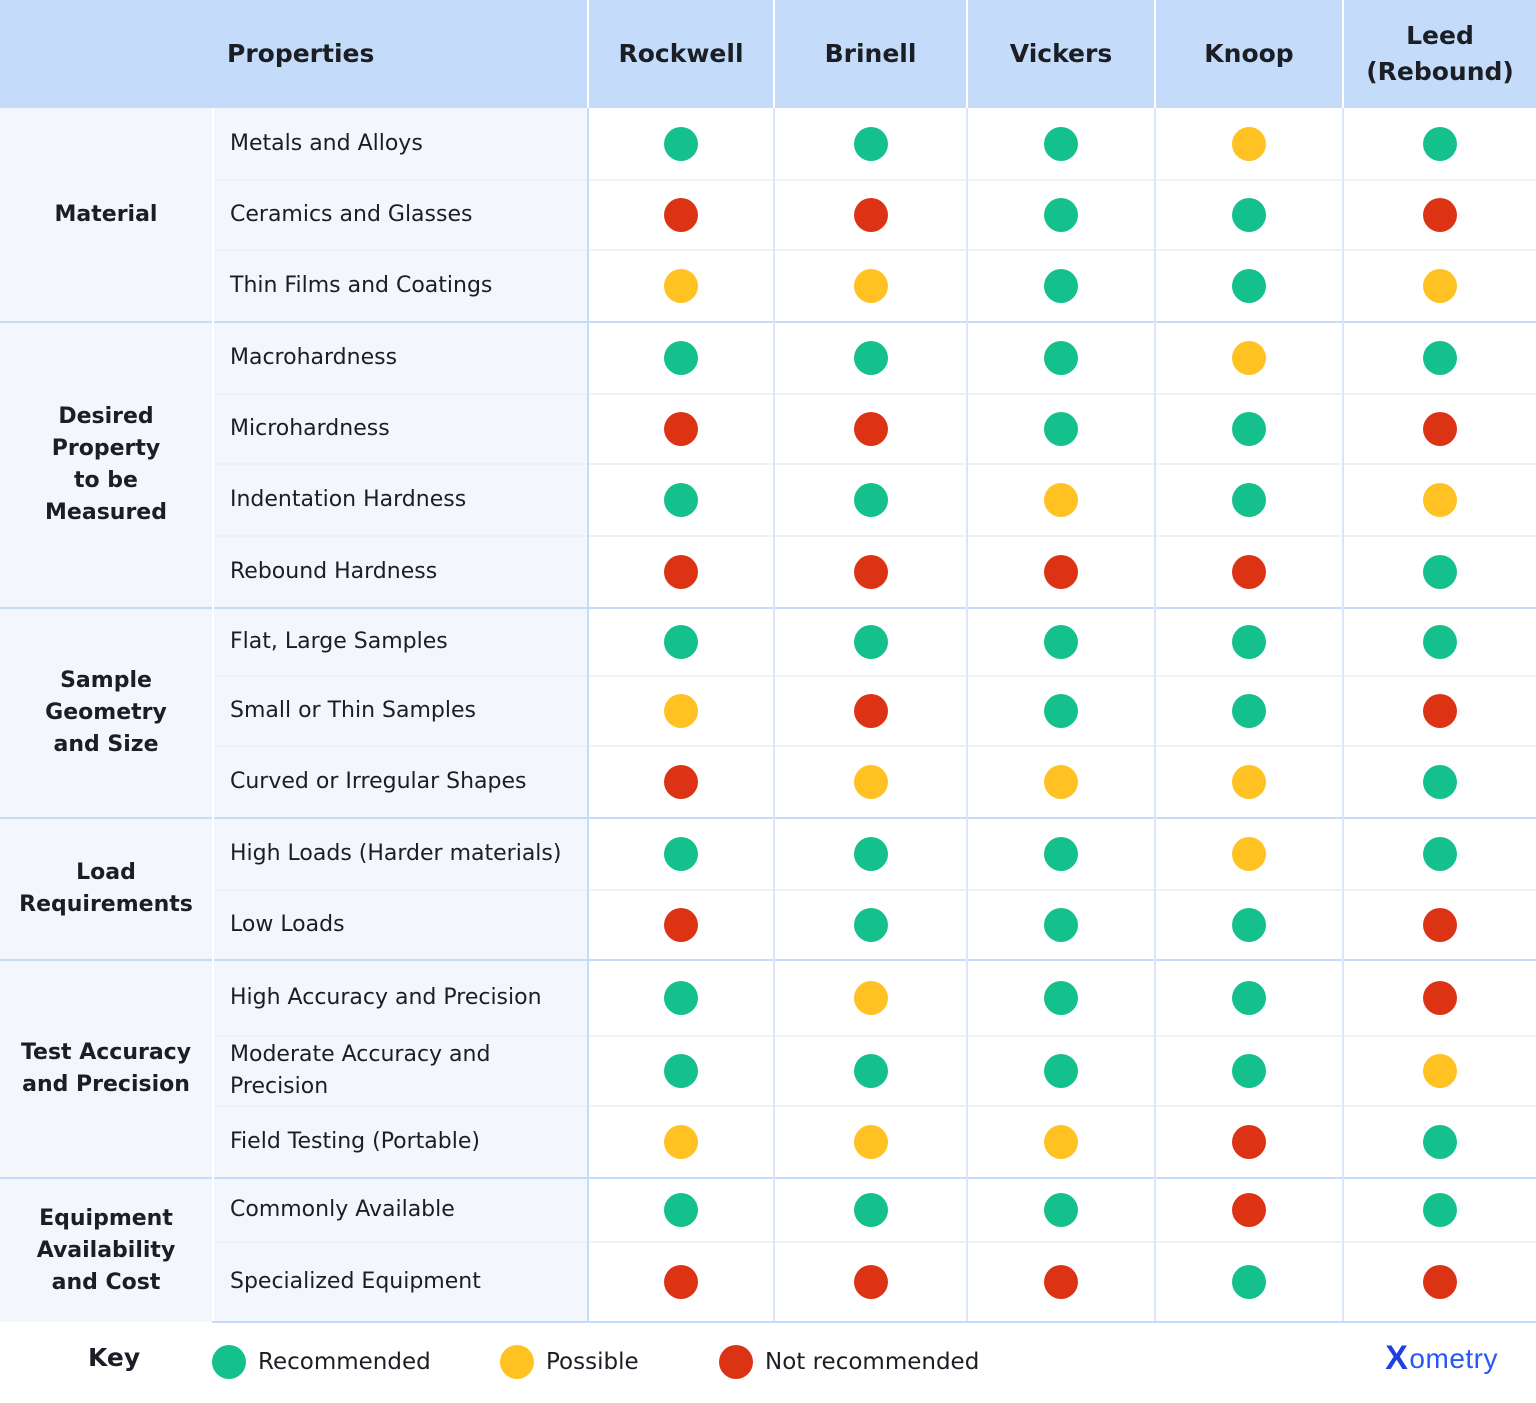  Describe the element at coordinates (400, 781) in the screenshot. I see `property-label: Curved or Irregular Shapes` at that location.